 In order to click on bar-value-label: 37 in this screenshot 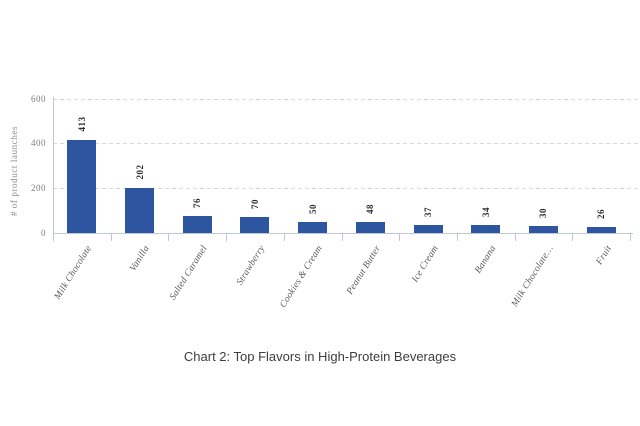, I will do `click(428, 211)`.